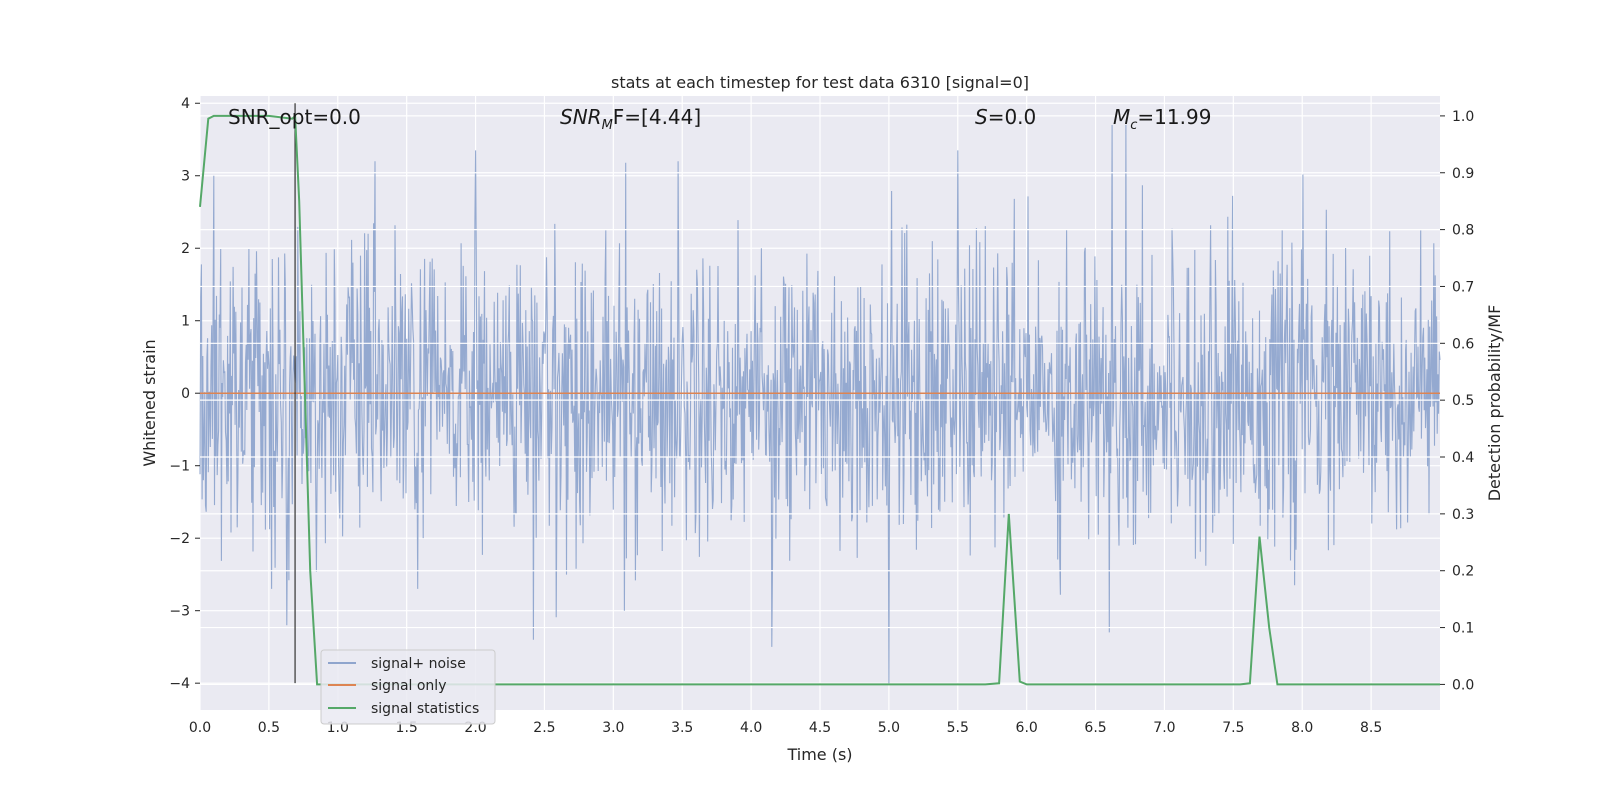  Describe the element at coordinates (1463, 515) in the screenshot. I see `y-right-tick-label: 0.3` at that location.